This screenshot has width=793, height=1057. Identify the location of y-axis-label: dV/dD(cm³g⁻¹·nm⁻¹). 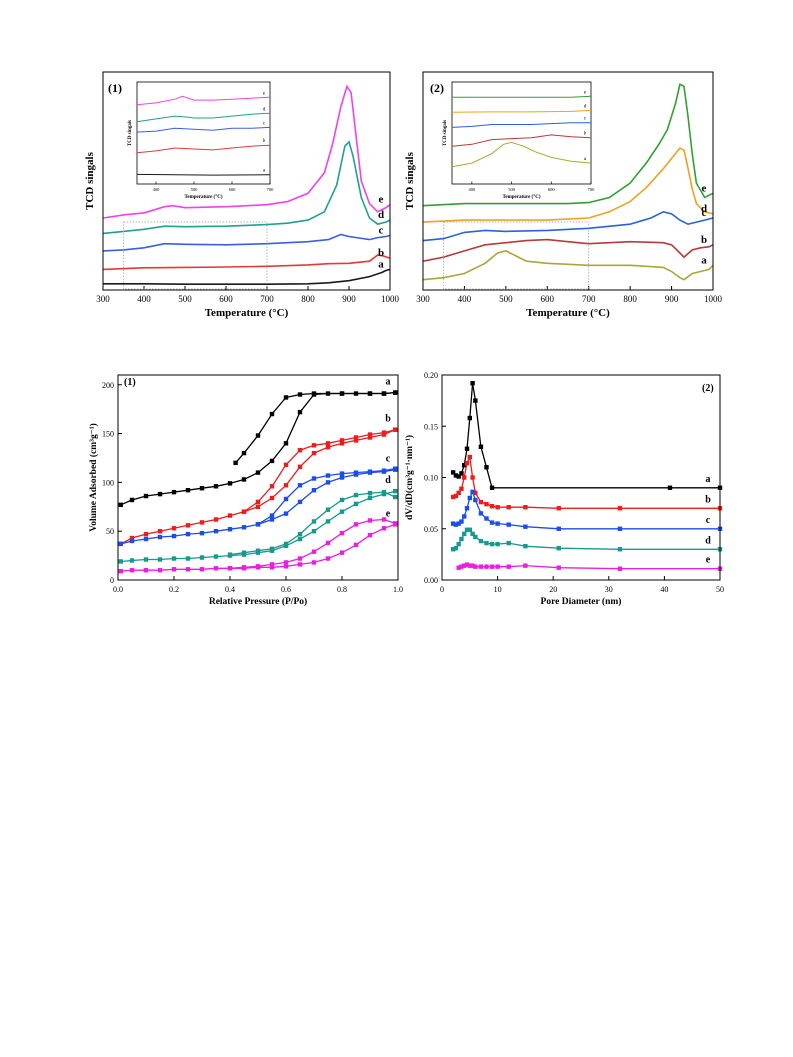
(409, 477).